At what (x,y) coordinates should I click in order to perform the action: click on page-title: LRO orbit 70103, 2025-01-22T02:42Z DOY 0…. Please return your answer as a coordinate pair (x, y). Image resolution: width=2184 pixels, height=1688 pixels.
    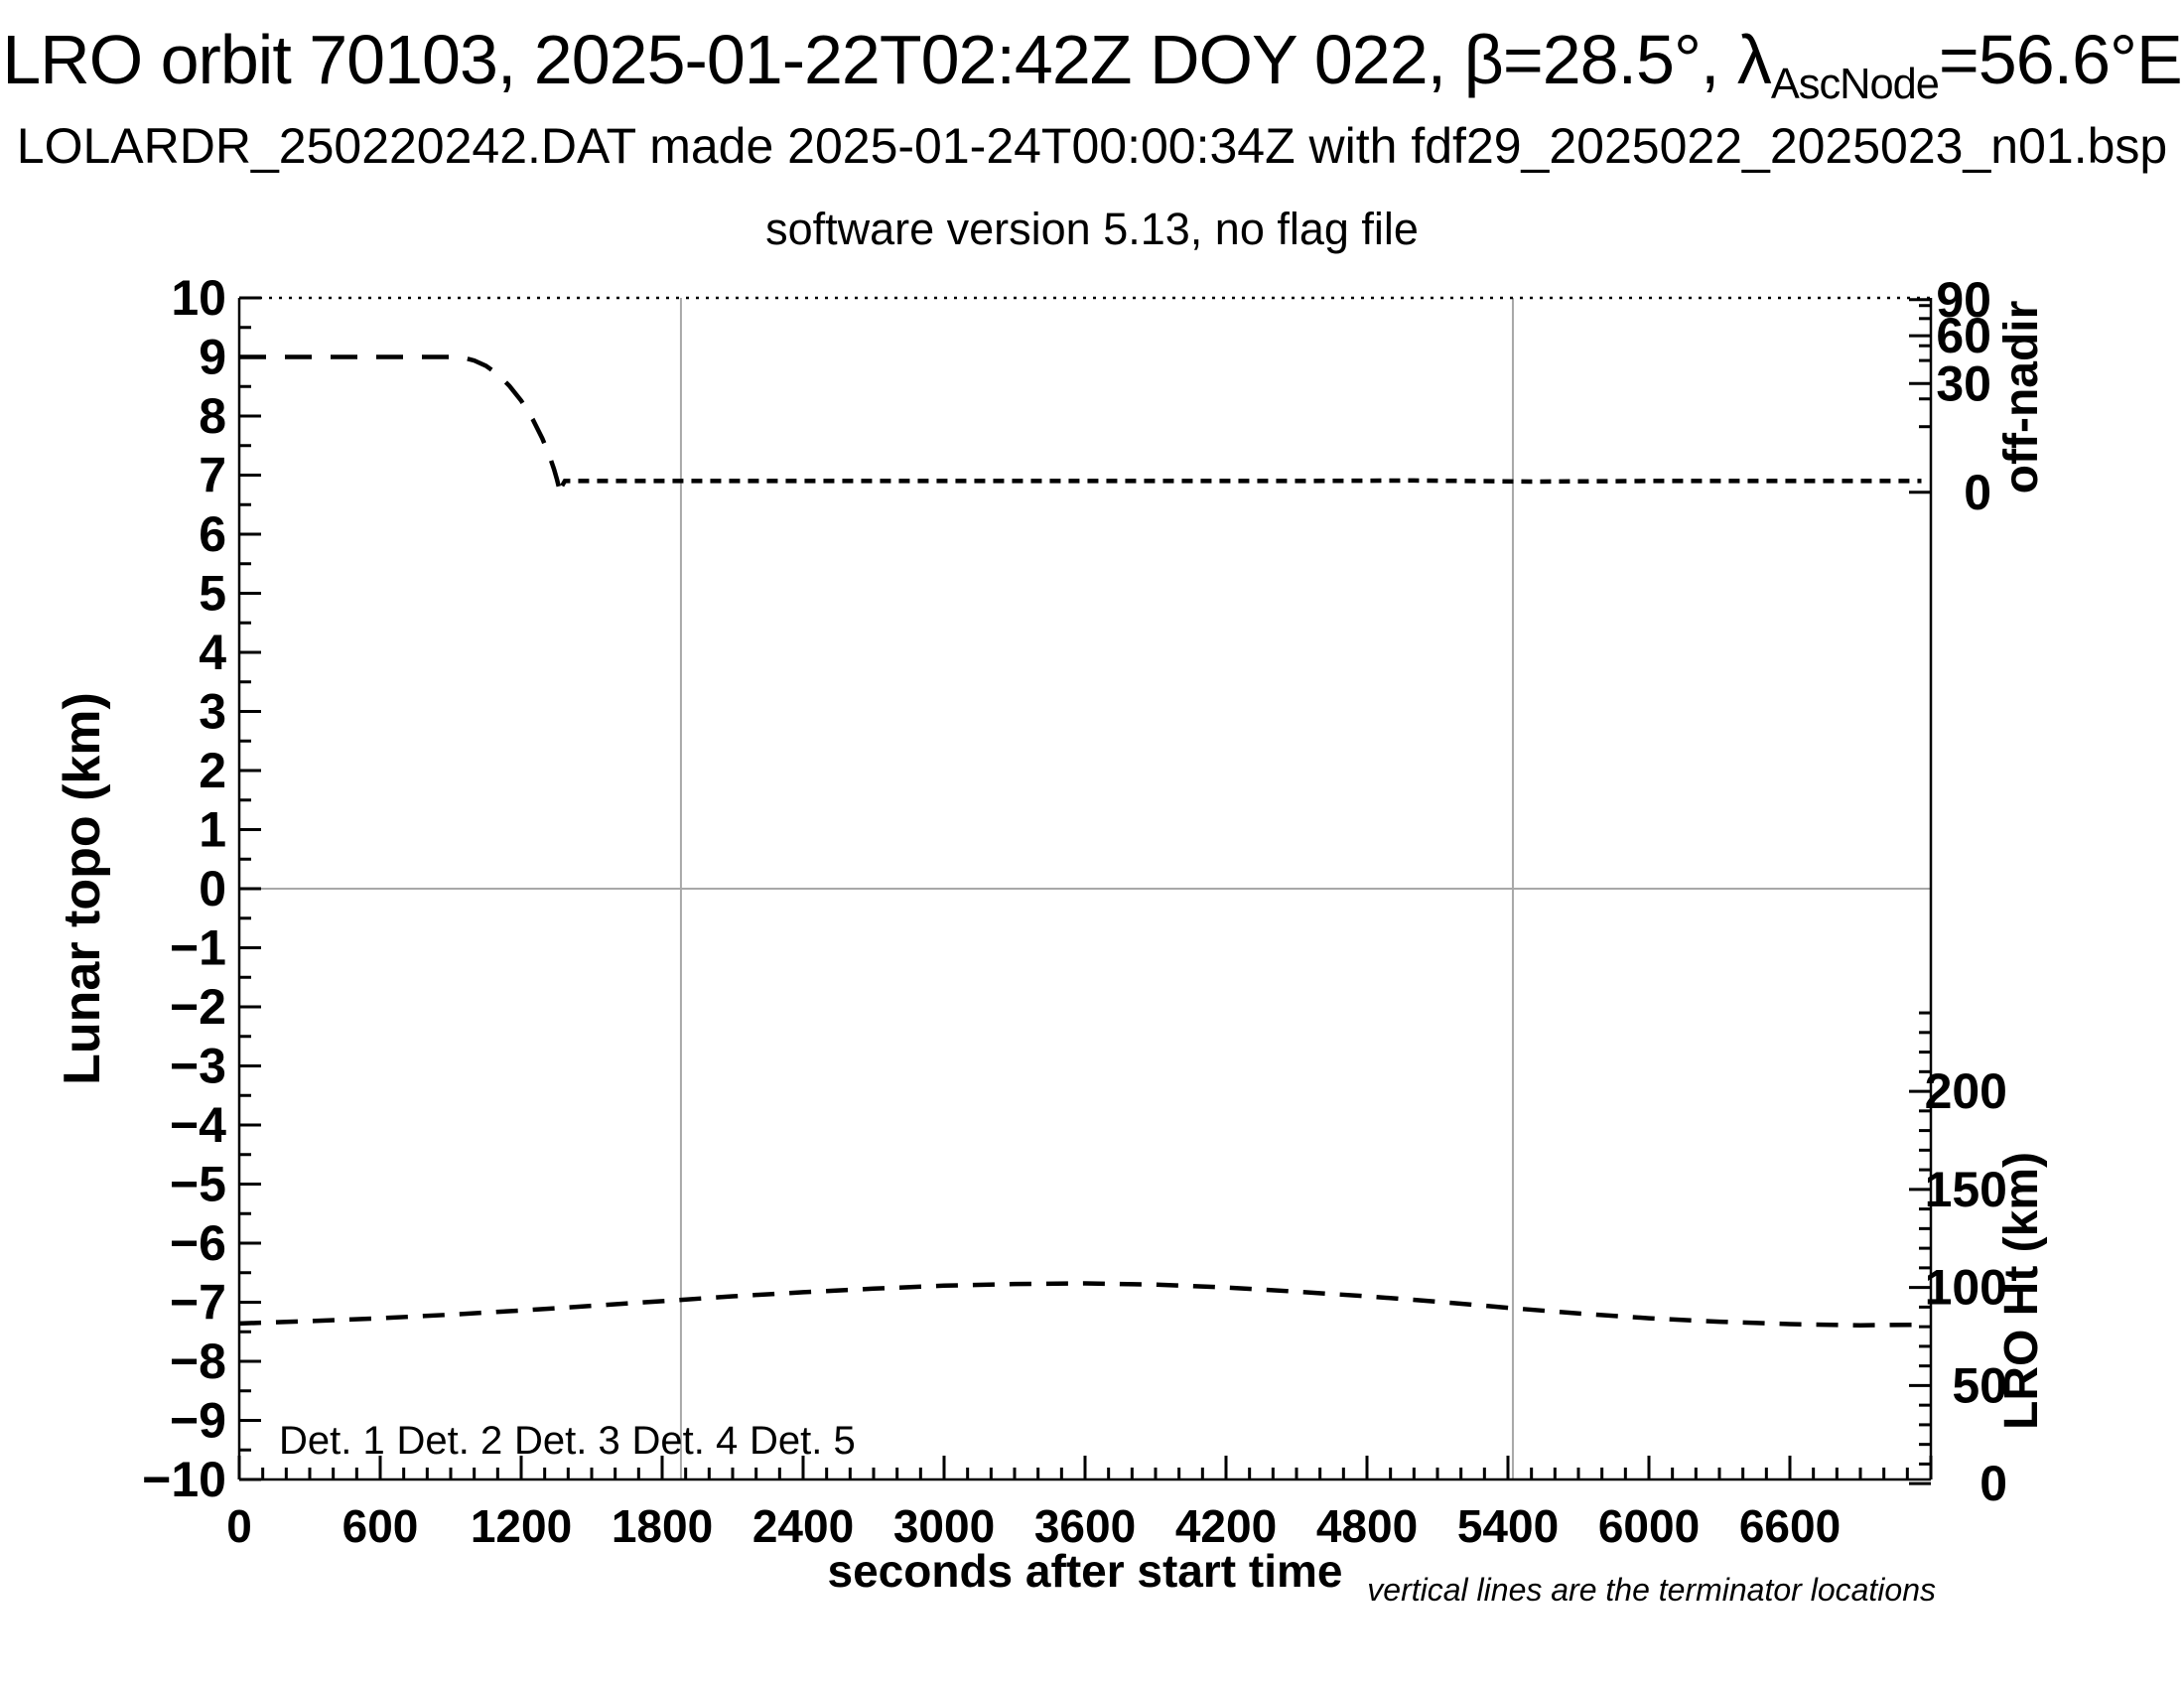
    Looking at the image, I should click on (1092, 64).